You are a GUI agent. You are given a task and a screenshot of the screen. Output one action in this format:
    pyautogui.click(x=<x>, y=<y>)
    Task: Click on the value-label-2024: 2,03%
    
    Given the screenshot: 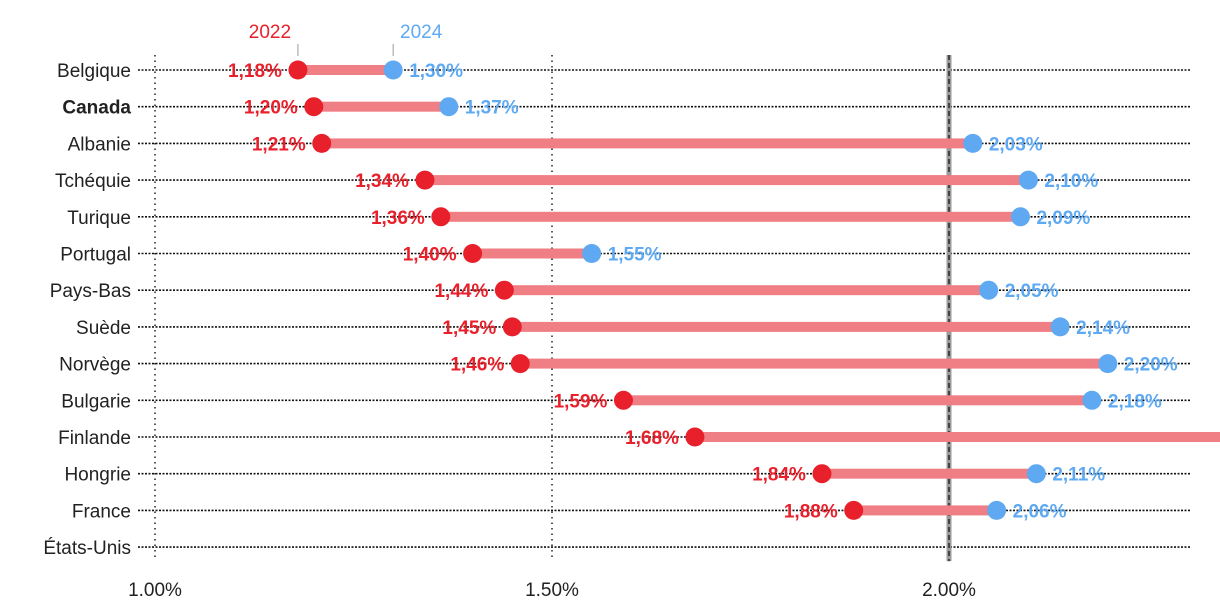 What is the action you would take?
    pyautogui.click(x=1016, y=144)
    